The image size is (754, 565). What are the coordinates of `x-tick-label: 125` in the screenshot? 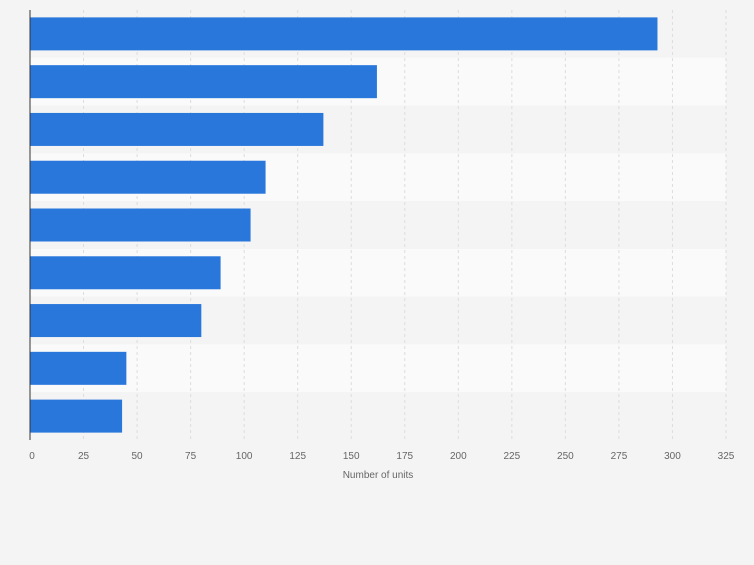 It's located at (297, 456).